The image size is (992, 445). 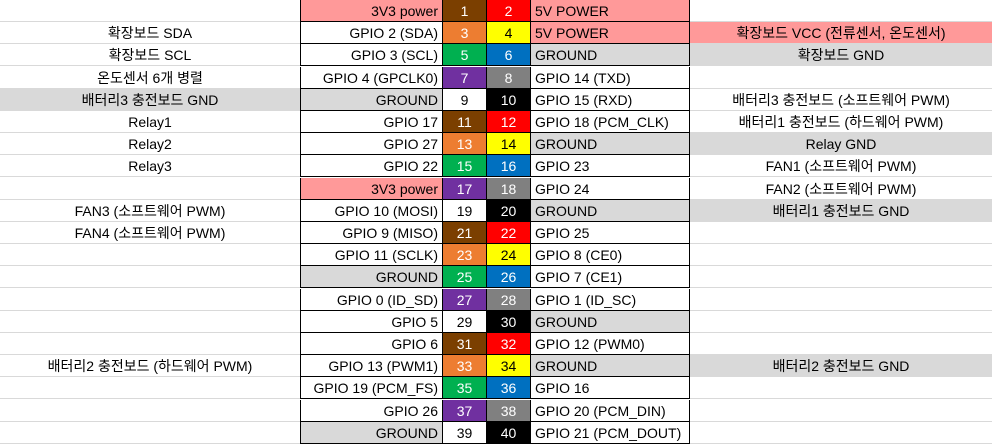 What do you see at coordinates (610, 277) in the screenshot?
I see `even-pin-function: GPIO 7 (CE1)` at bounding box center [610, 277].